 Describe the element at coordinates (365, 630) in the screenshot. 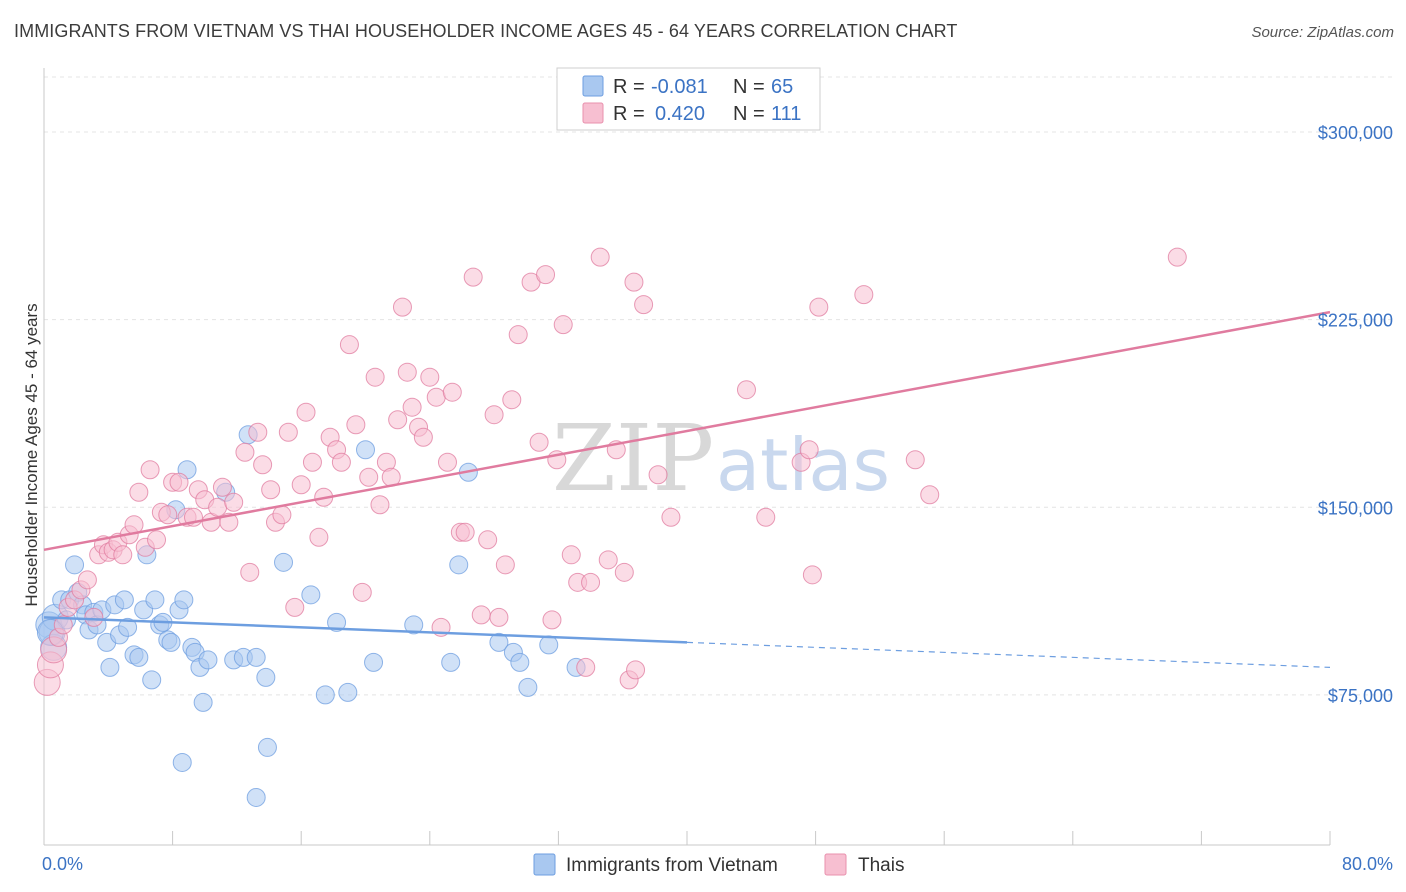

I see `trend-vietnam-solid` at that location.